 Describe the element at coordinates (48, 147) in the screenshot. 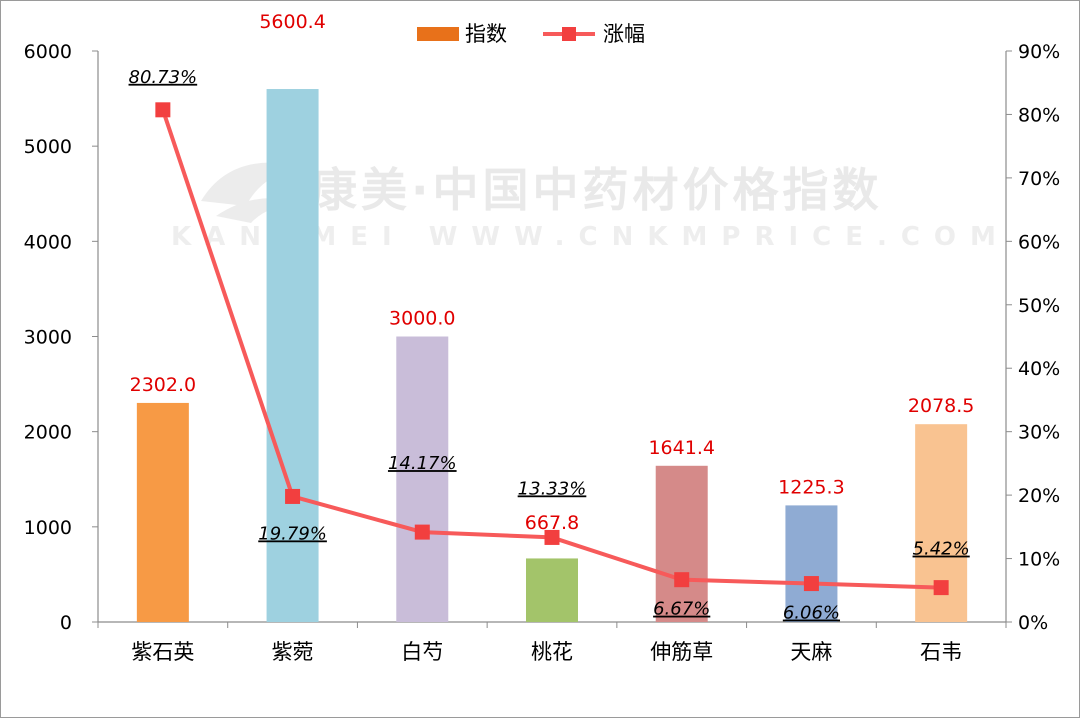

I see `left-axis-tick-label: 5000` at that location.